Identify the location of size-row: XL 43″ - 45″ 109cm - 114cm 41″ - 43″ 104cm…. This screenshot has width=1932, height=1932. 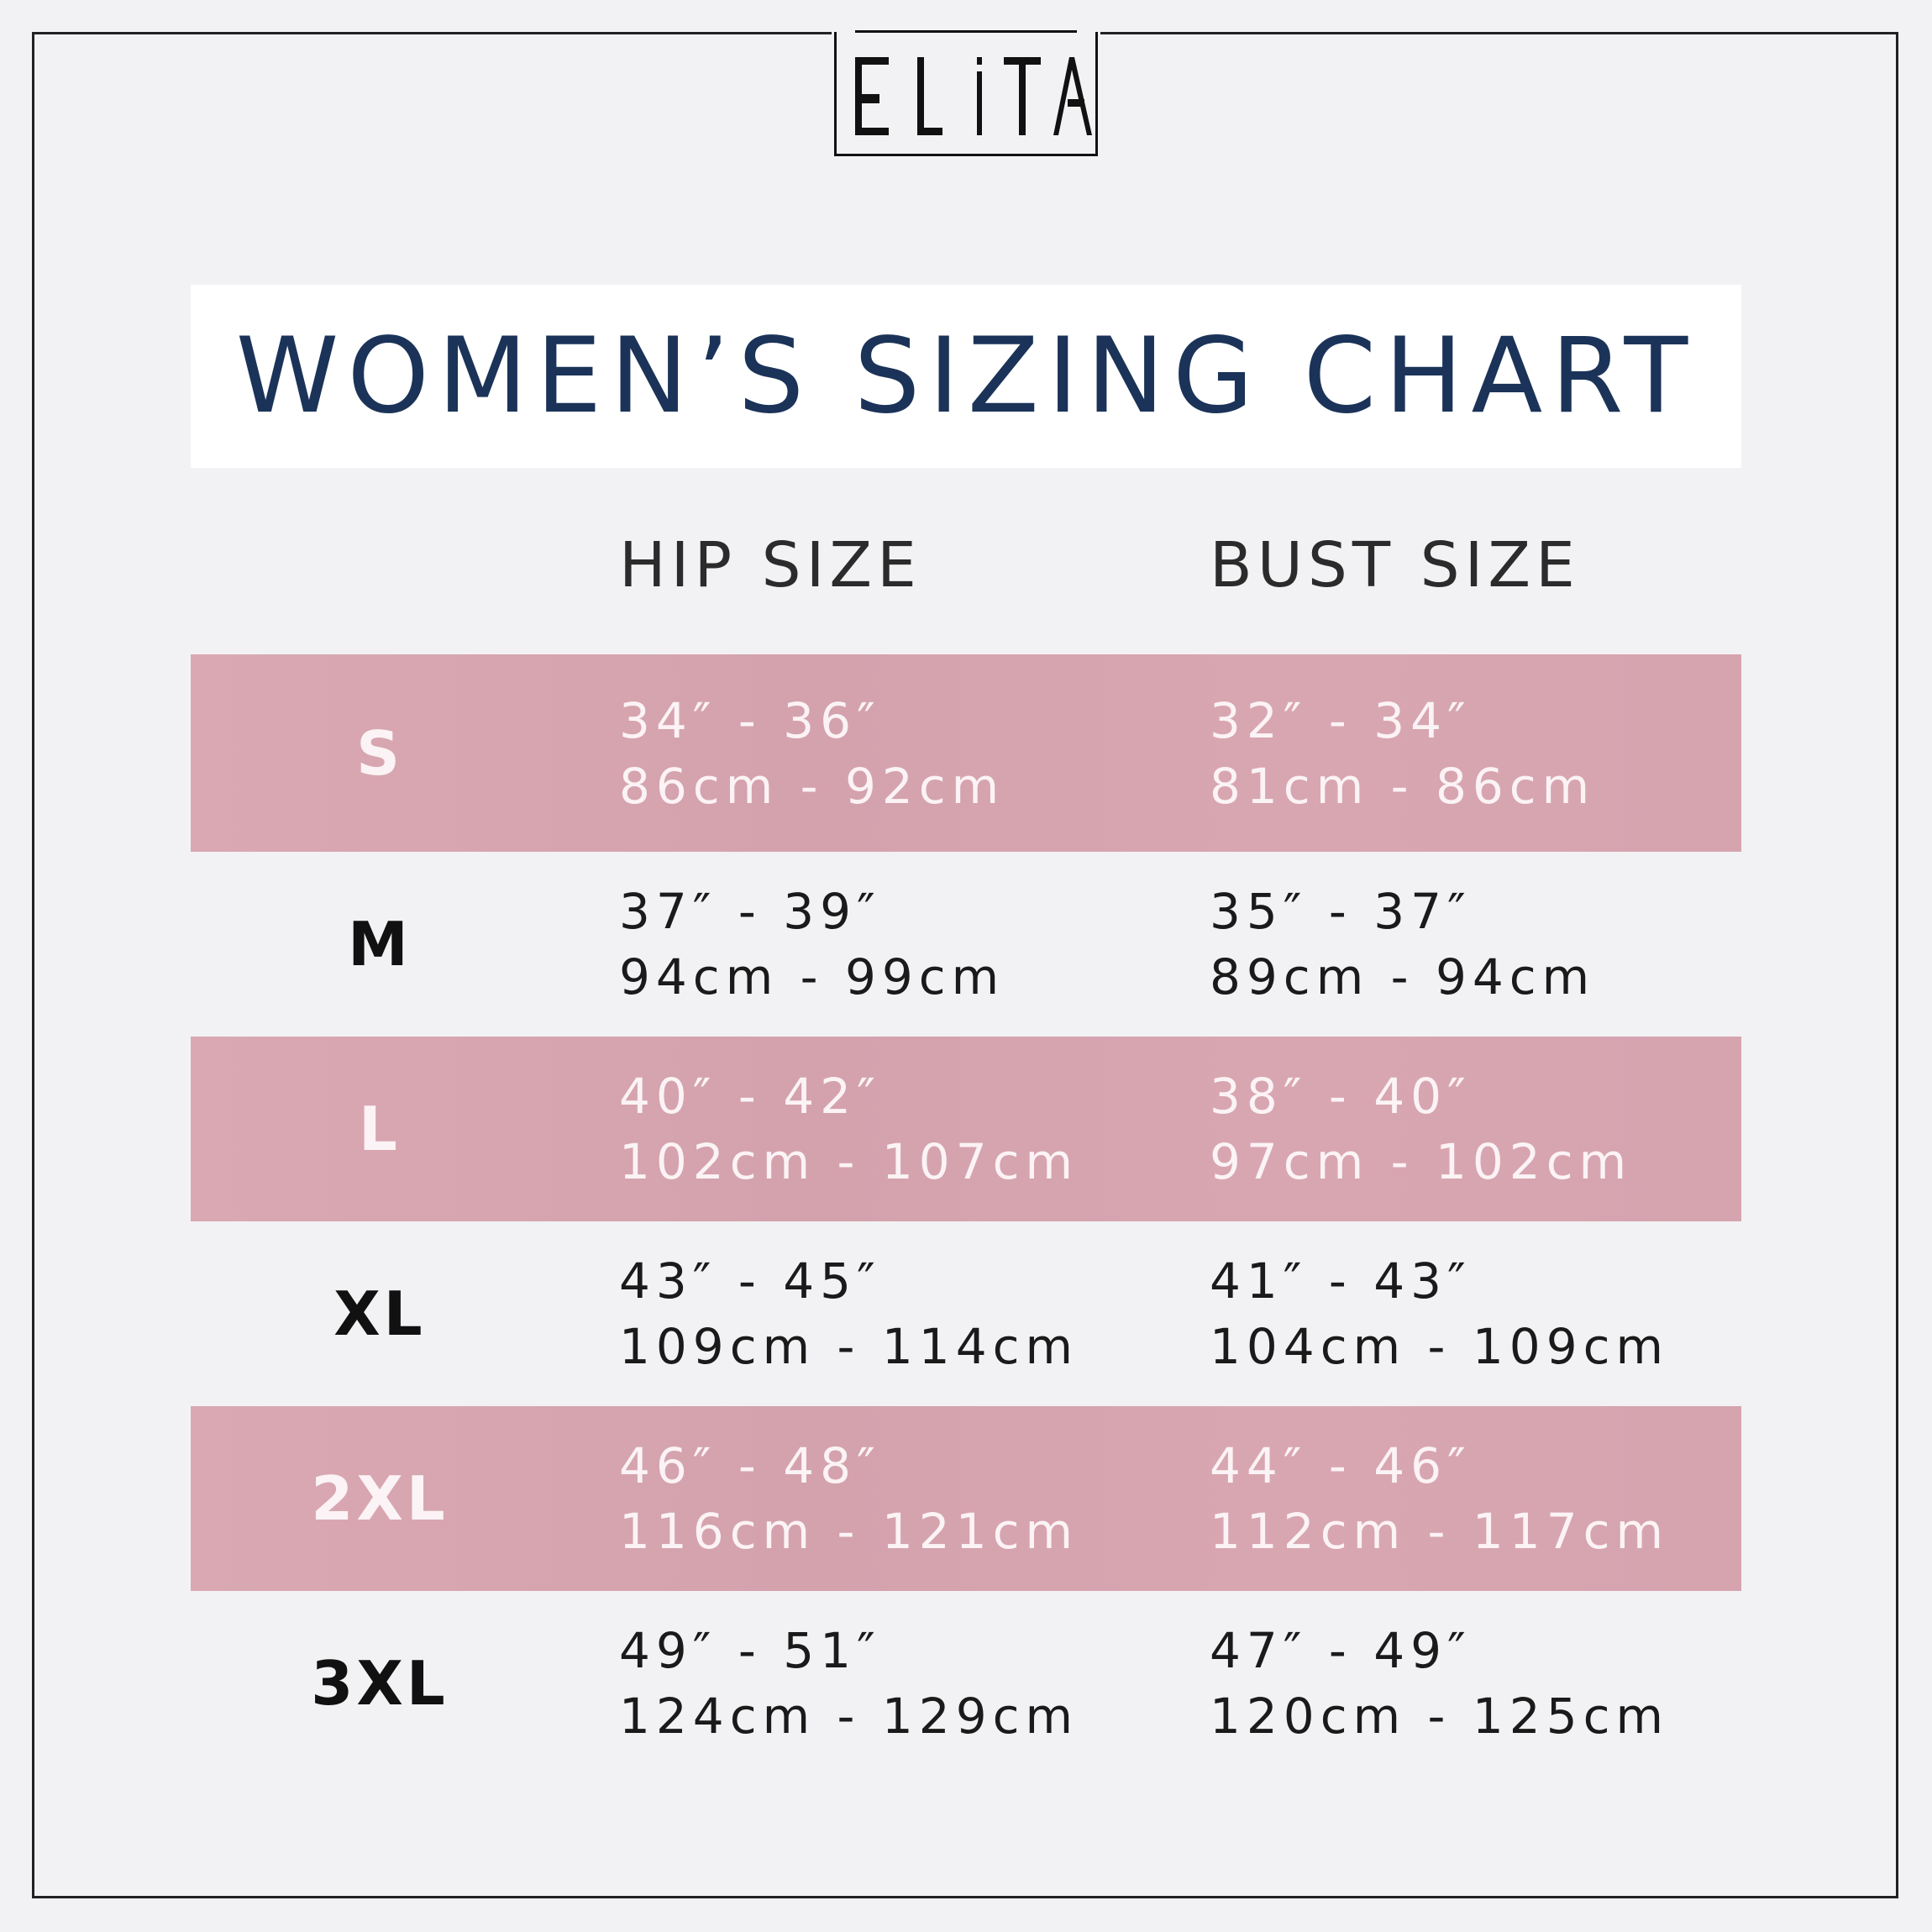
(966, 1313).